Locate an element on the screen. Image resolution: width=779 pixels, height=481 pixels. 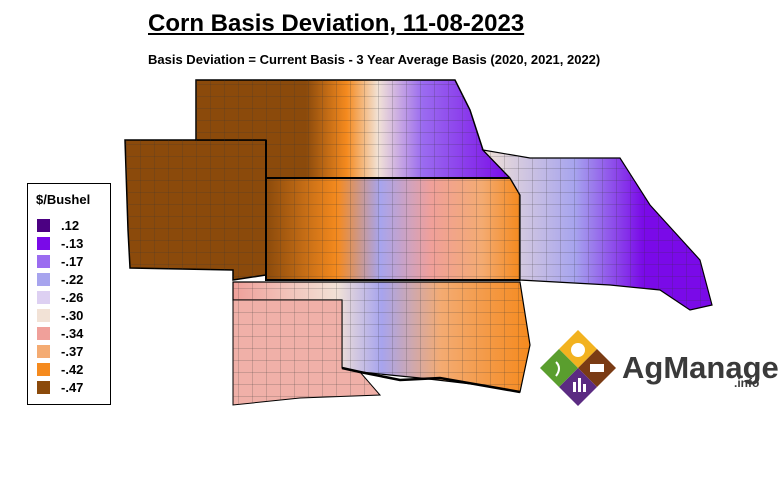
map-title: Corn Basis Deviation, 11-08-2023 is located at coordinates (336, 23).